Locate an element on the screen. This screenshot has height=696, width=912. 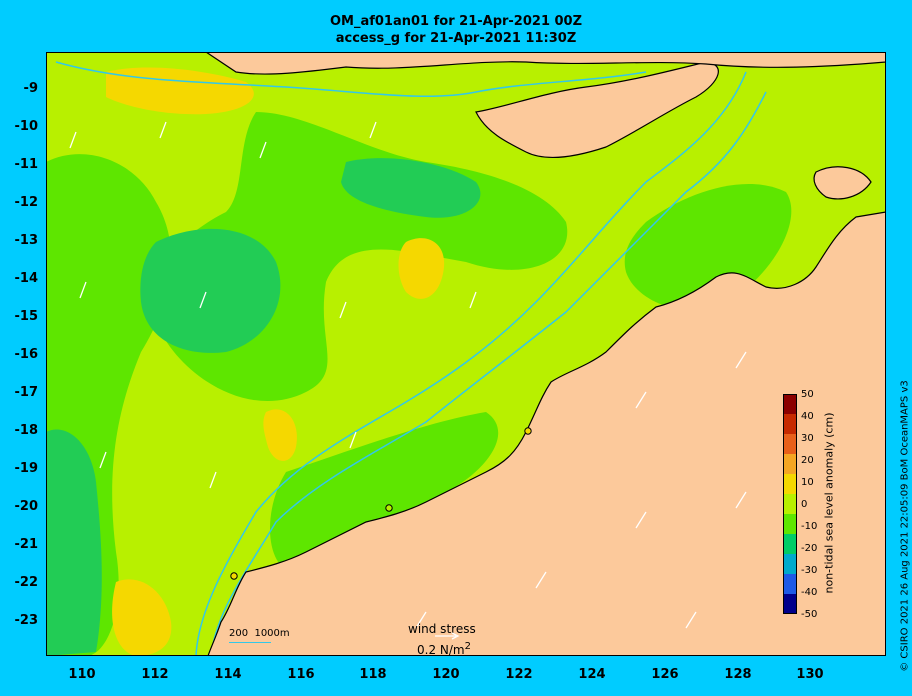
colorbar is located at coordinates (790, 504).